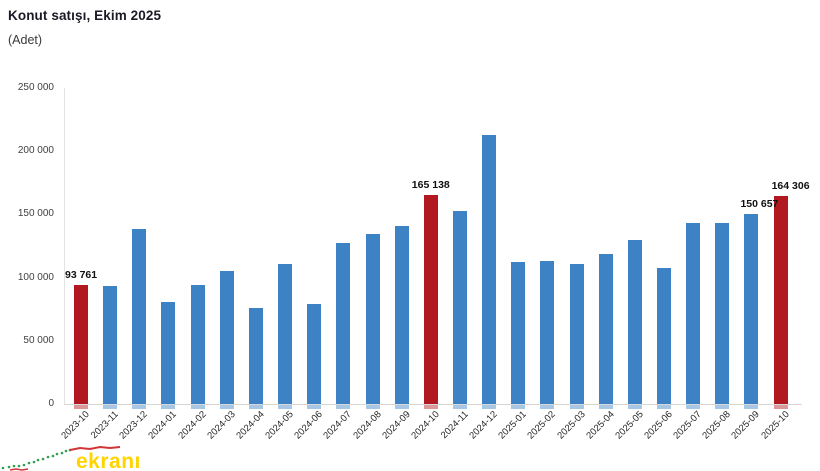  I want to click on bar-value-label: 93 761, so click(81, 275).